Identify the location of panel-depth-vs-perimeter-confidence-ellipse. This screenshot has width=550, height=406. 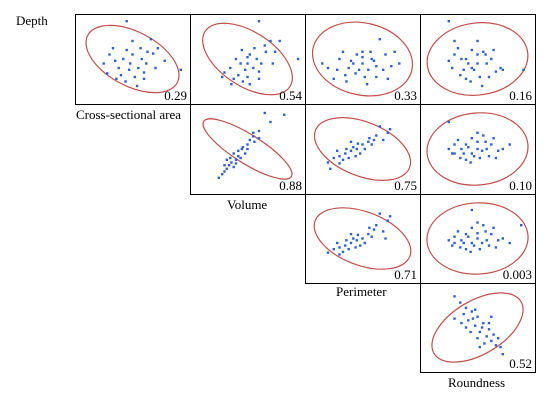
(362, 59).